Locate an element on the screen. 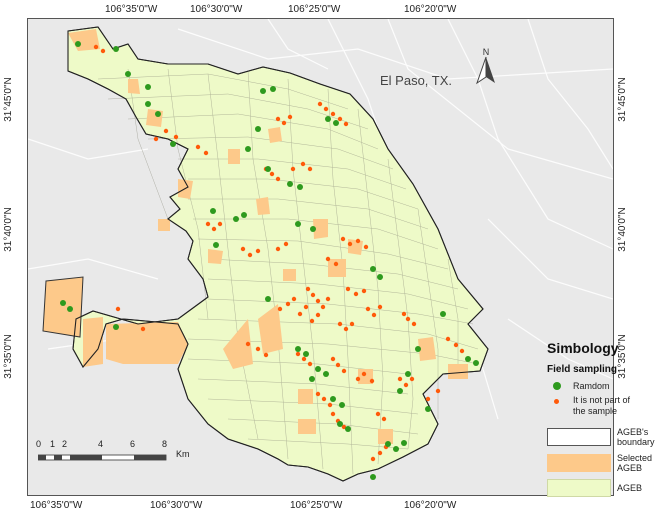 This screenshot has width=668, height=517. coord-left-1: 31°45'0"N is located at coordinates (8, 99).